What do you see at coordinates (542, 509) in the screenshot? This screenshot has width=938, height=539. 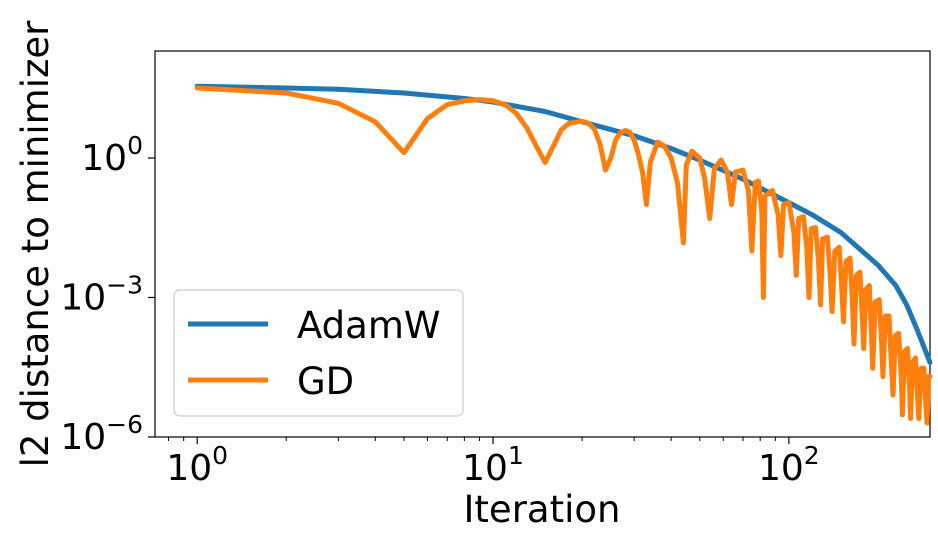 I see `x-axis-label: Iteration` at bounding box center [542, 509].